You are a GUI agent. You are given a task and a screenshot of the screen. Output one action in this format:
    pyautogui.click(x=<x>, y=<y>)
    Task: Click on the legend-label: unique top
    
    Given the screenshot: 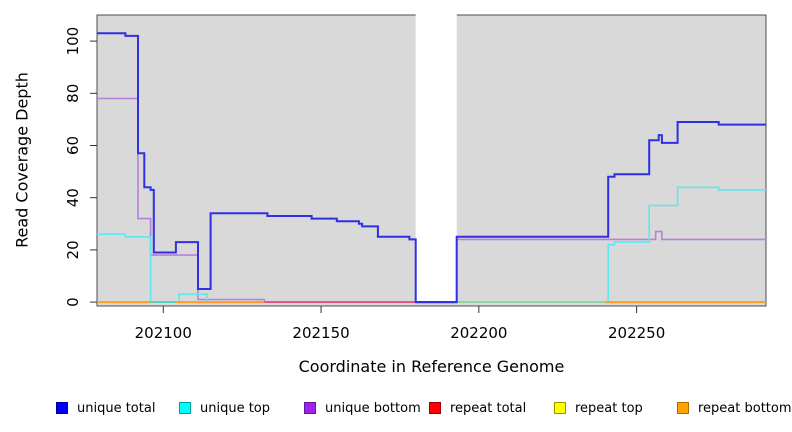 What is the action you would take?
    pyautogui.click(x=235, y=408)
    